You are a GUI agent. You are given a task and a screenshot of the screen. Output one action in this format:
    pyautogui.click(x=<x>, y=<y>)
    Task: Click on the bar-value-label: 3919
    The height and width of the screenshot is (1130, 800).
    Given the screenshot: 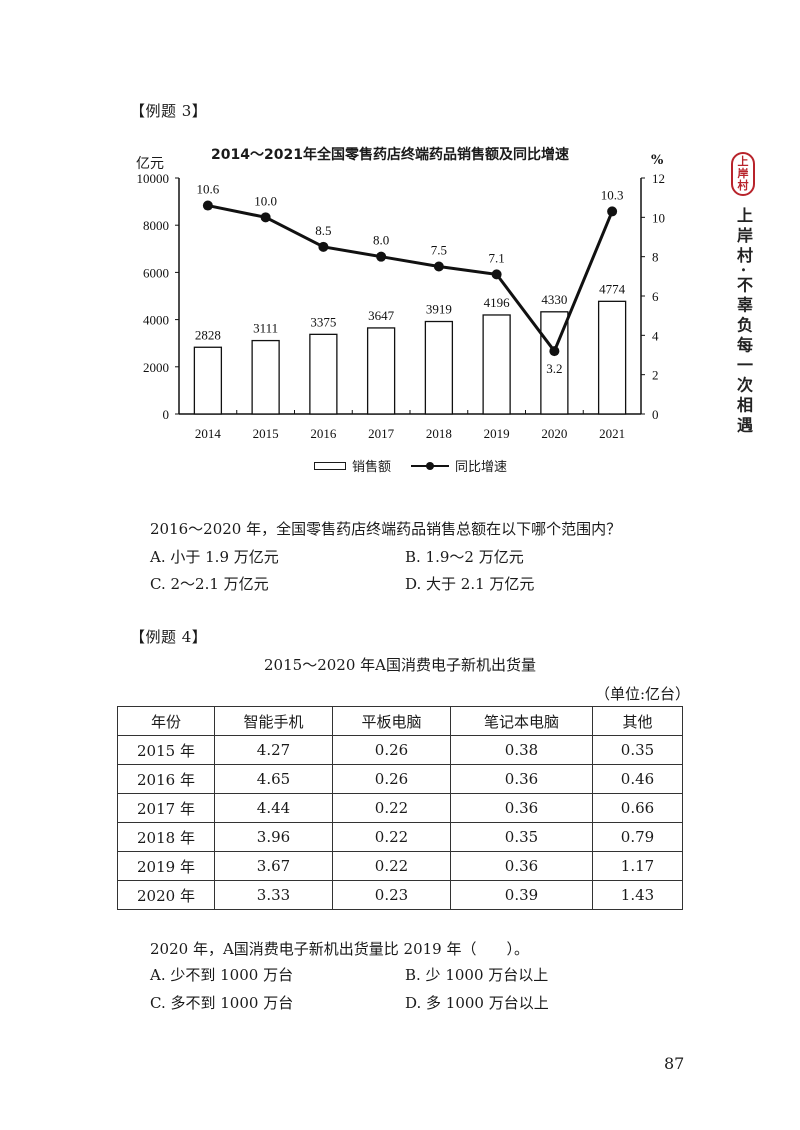 What is the action you would take?
    pyautogui.click(x=439, y=309)
    